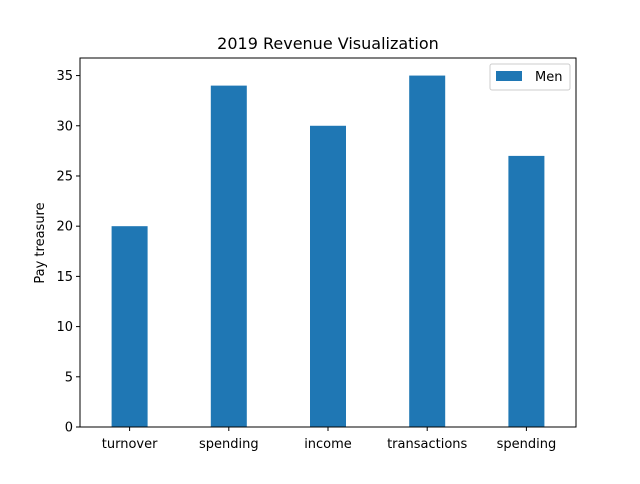 The height and width of the screenshot is (484, 640). What do you see at coordinates (69, 377) in the screenshot?
I see `y-tick-label: 5` at bounding box center [69, 377].